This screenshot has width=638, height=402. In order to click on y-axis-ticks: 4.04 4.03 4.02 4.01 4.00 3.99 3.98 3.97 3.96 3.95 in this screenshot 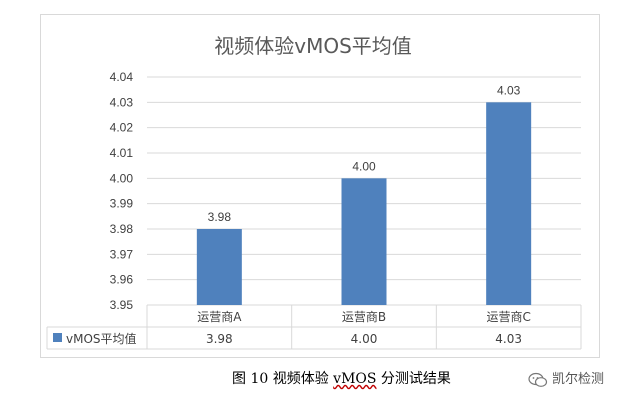, I will do `click(122, 191)`.